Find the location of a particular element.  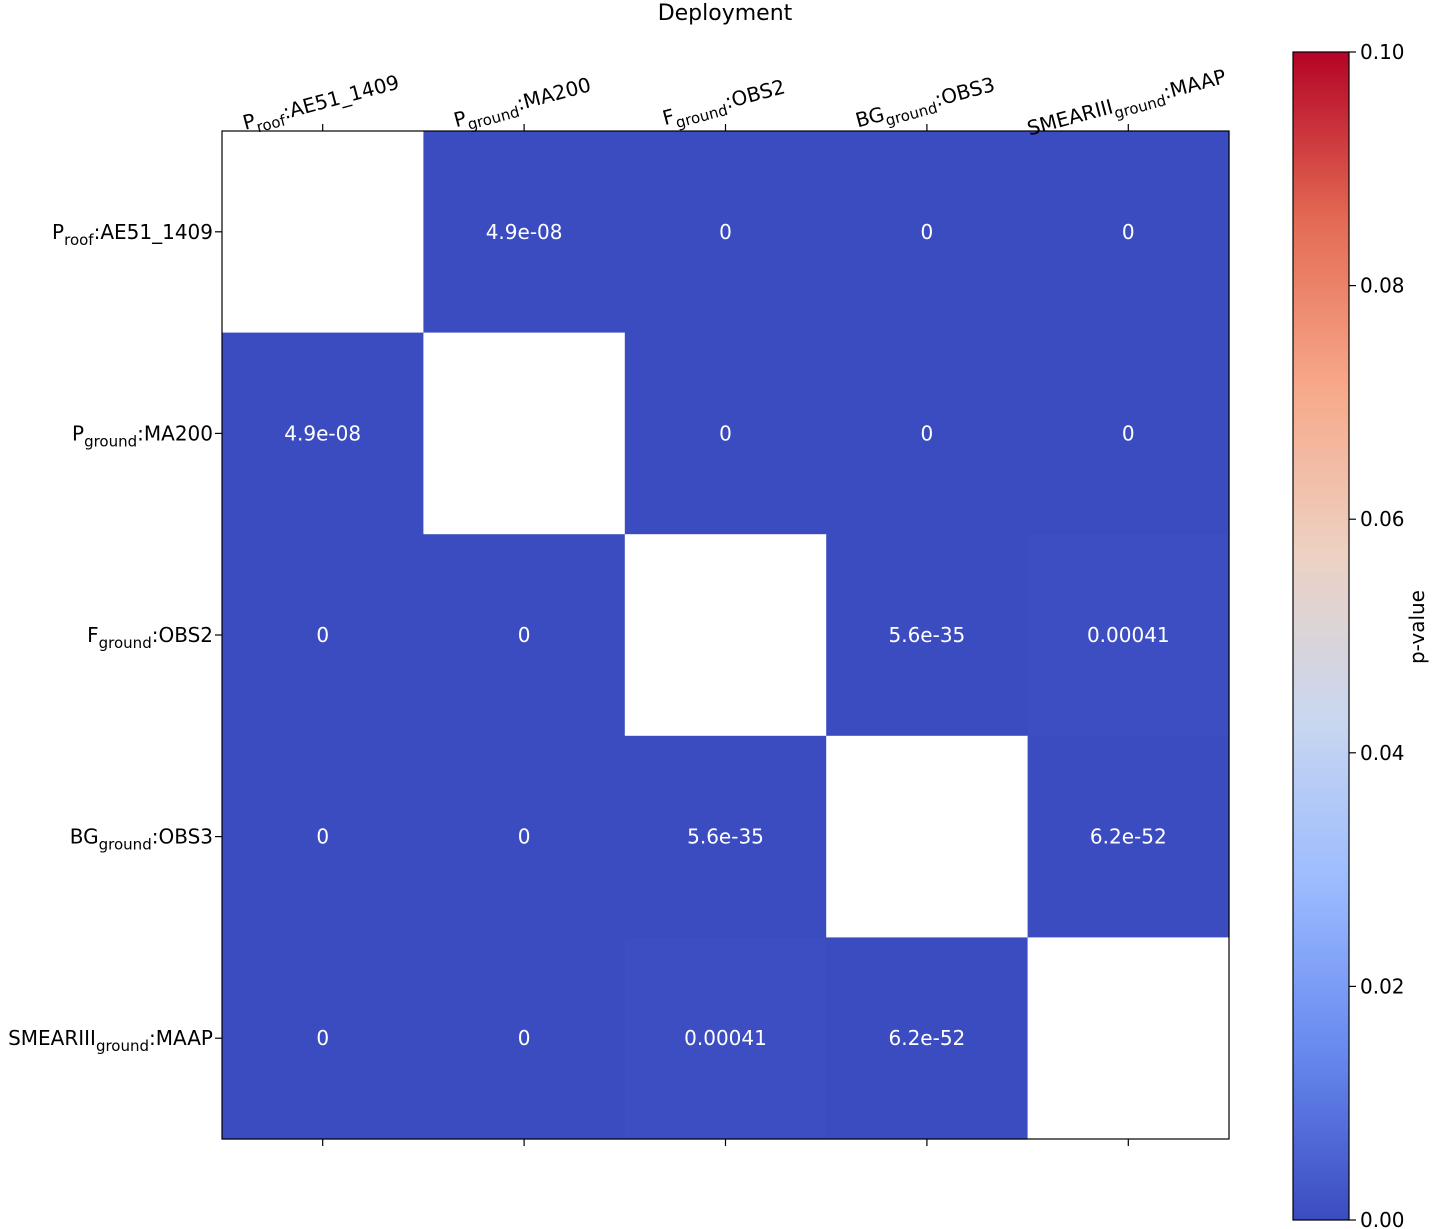

colorbar-tick-label: 0.08 is located at coordinates (1382, 286).